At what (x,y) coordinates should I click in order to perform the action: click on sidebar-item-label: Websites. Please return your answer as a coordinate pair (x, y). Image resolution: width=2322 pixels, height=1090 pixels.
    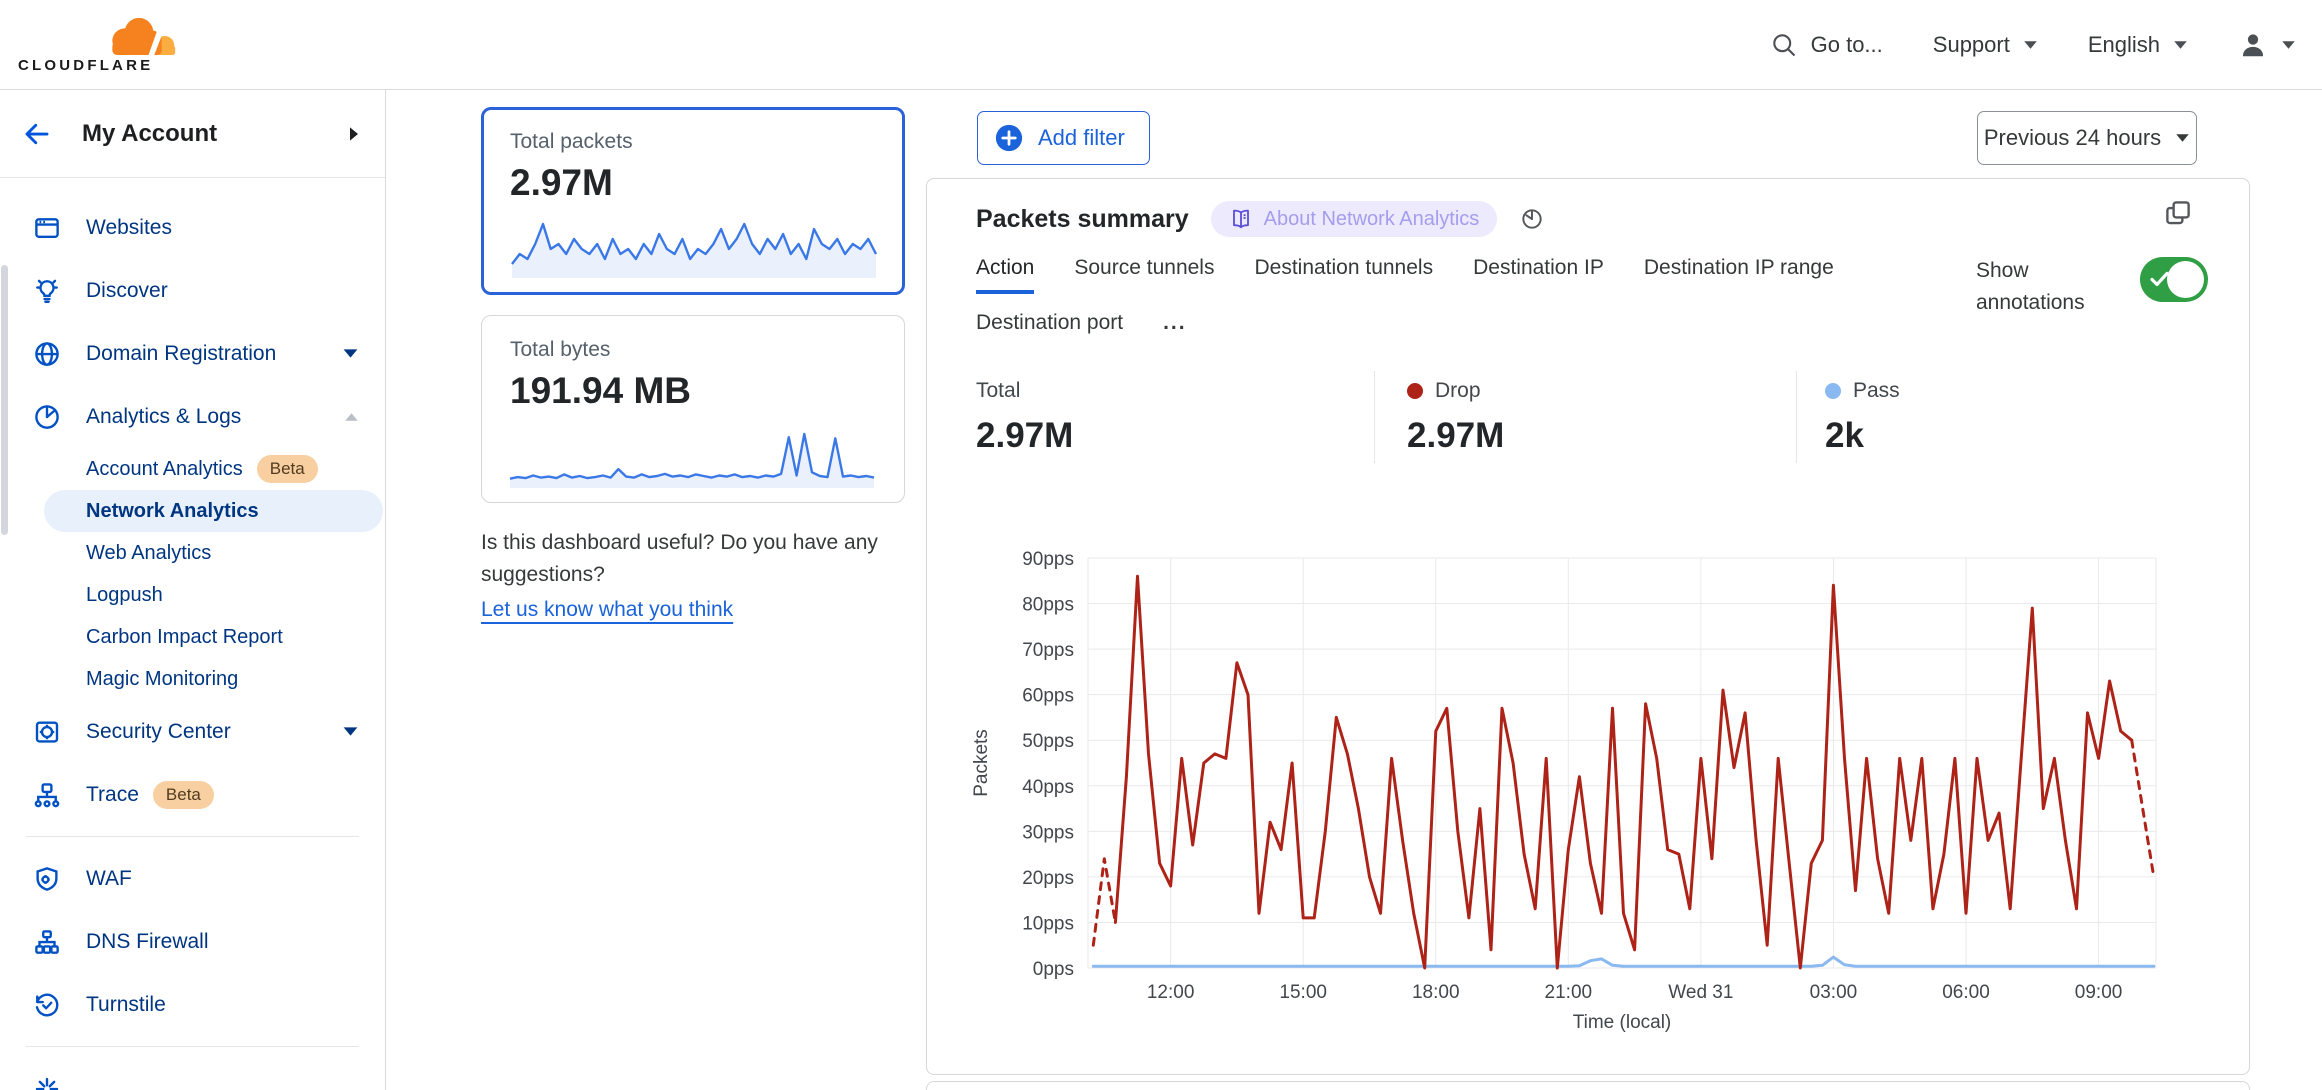
    Looking at the image, I should click on (129, 227).